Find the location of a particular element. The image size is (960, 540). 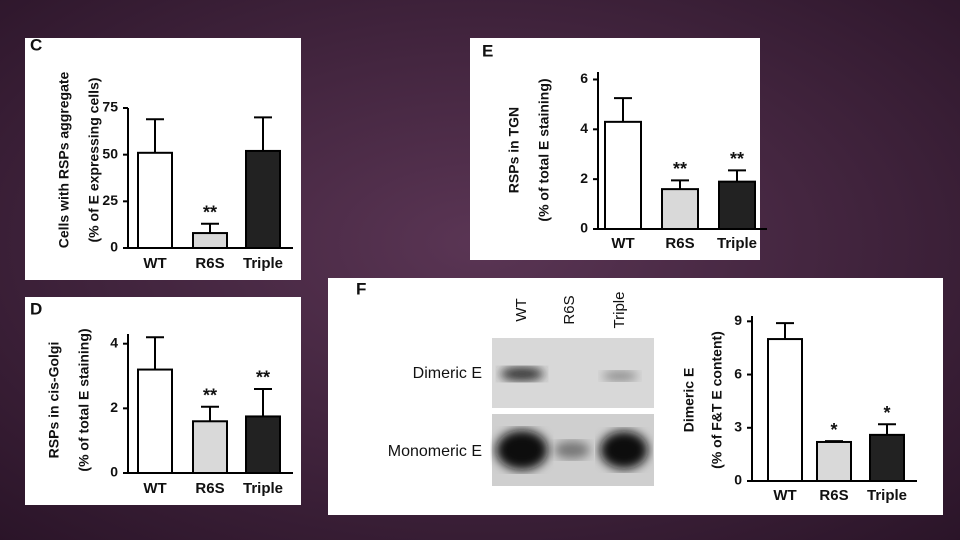

row-label: Monomeric E is located at coordinates (435, 451).